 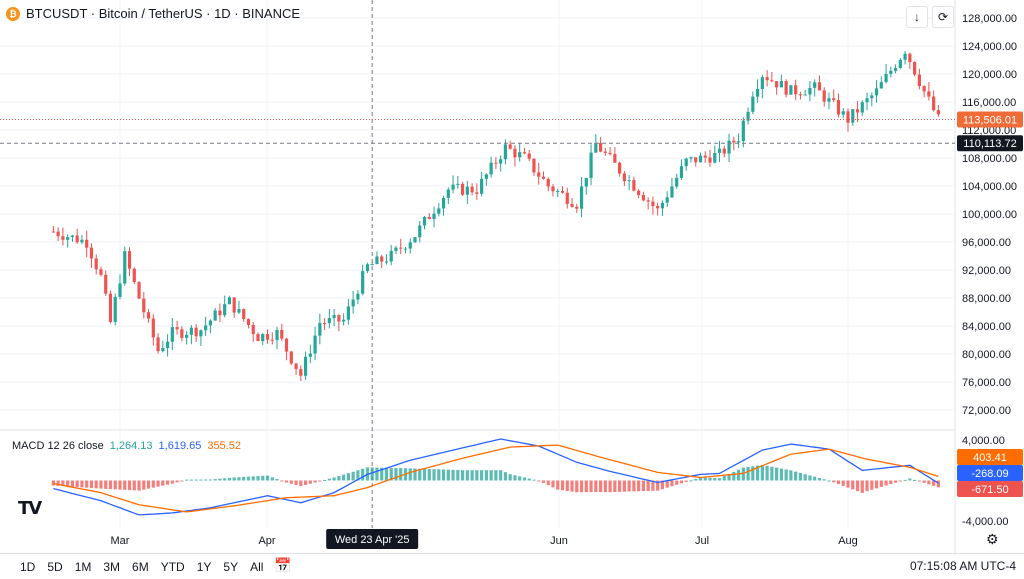 What do you see at coordinates (989, 159) in the screenshot?
I see `y-tick-label: 108,000.00` at bounding box center [989, 159].